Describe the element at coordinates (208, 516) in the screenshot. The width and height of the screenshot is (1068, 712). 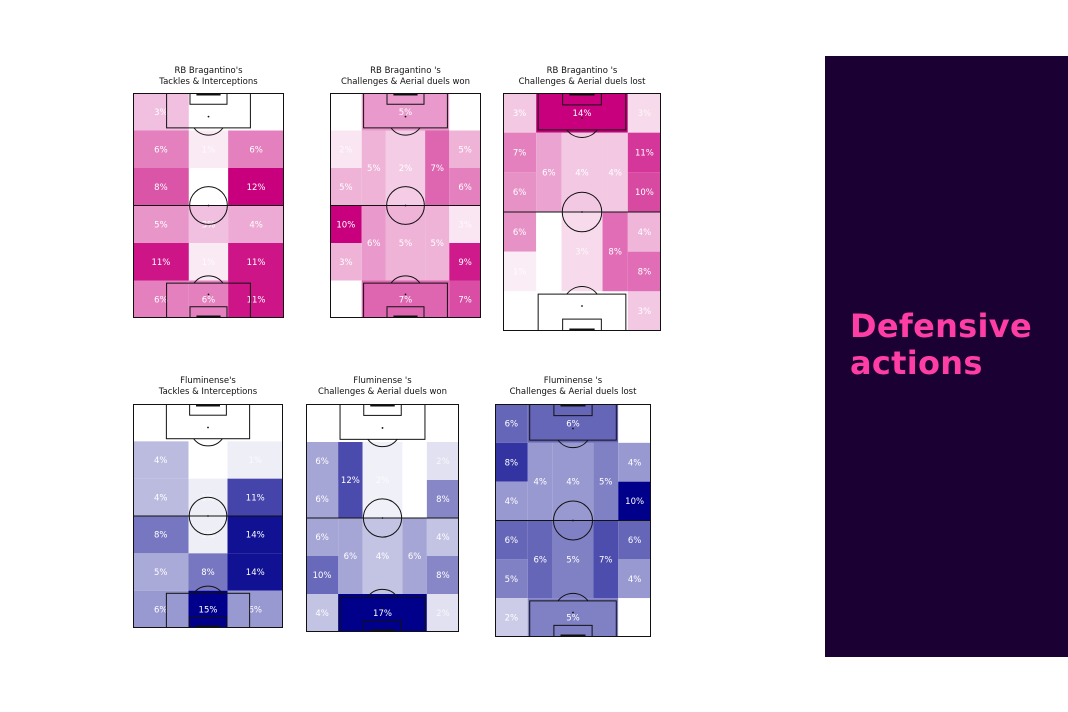
I see `pitch-heatmap: 0% 0% 0% 4% 0% 1% 4% 1% 11% 8% 1% 14% 5% 8% 14% 6% 15% 6%` at that location.